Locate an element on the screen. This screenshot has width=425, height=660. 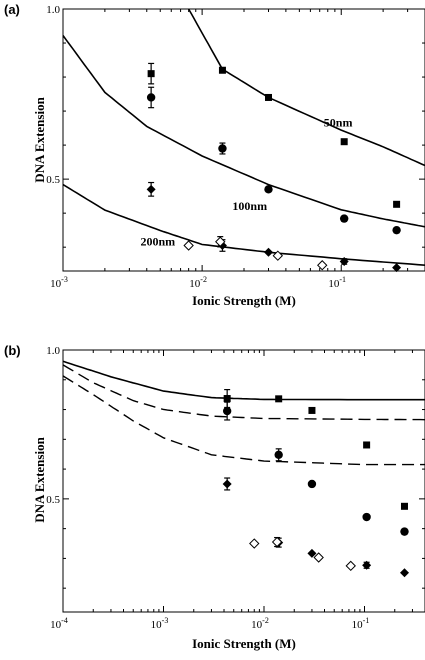
panel-a-y-axis-label: DNA Extension is located at coordinates (39, 139).